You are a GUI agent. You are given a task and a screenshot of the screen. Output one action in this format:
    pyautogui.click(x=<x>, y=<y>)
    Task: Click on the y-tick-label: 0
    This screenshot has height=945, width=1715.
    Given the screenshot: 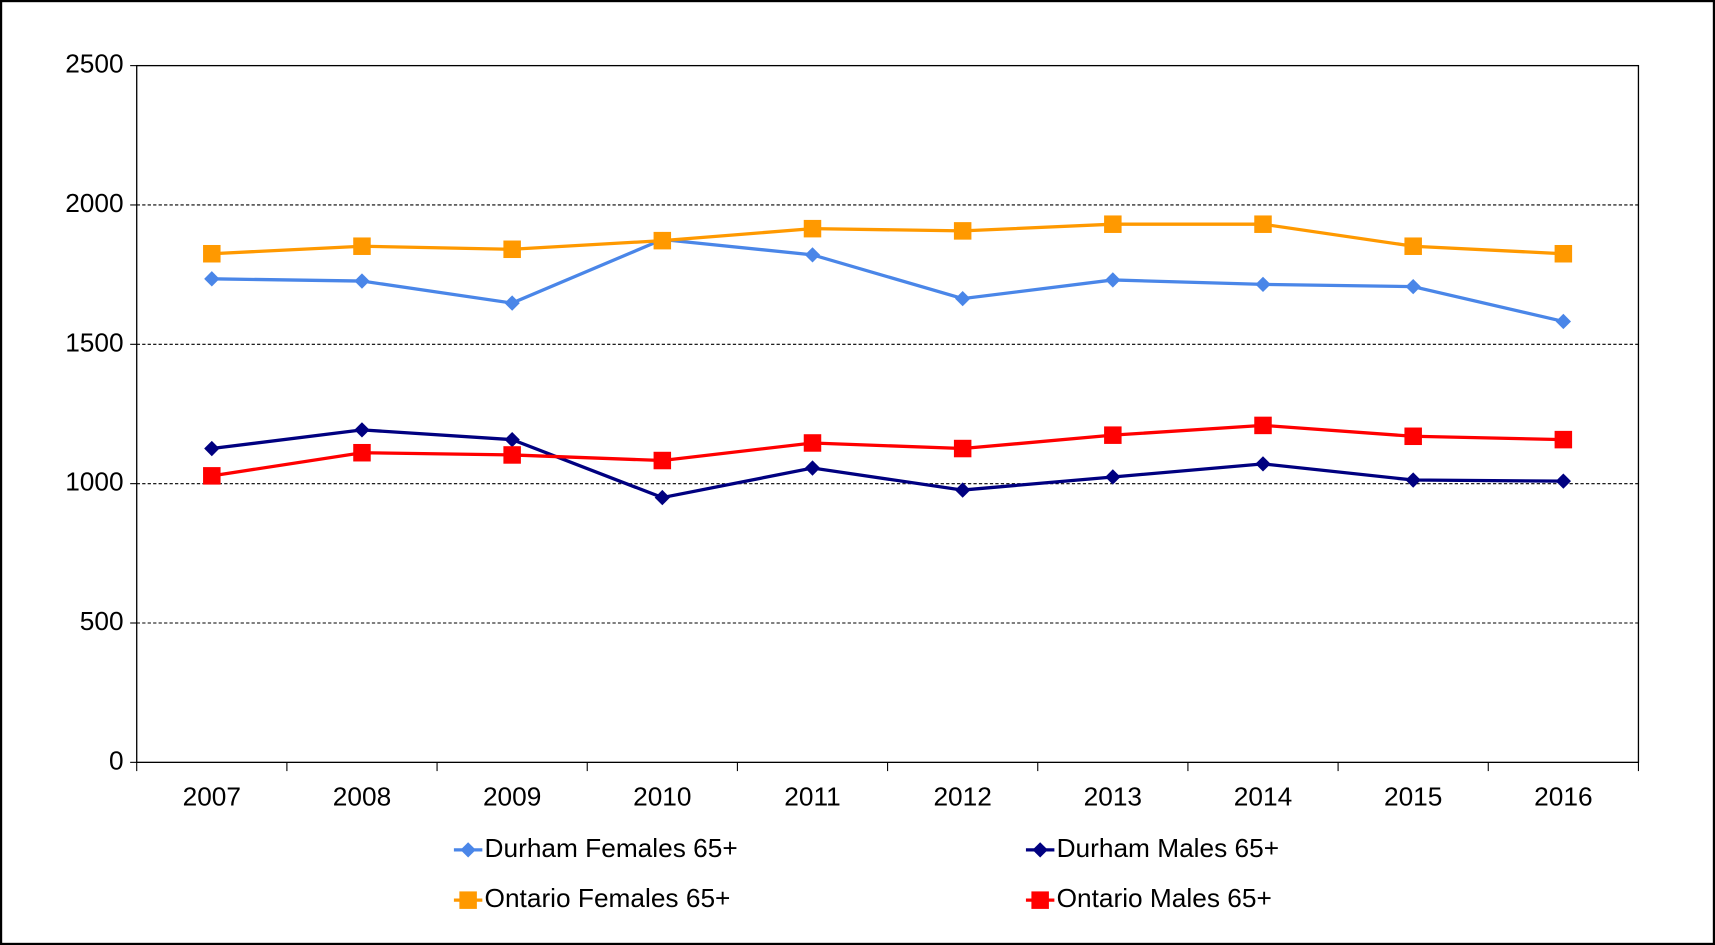 What is the action you would take?
    pyautogui.click(x=116, y=760)
    